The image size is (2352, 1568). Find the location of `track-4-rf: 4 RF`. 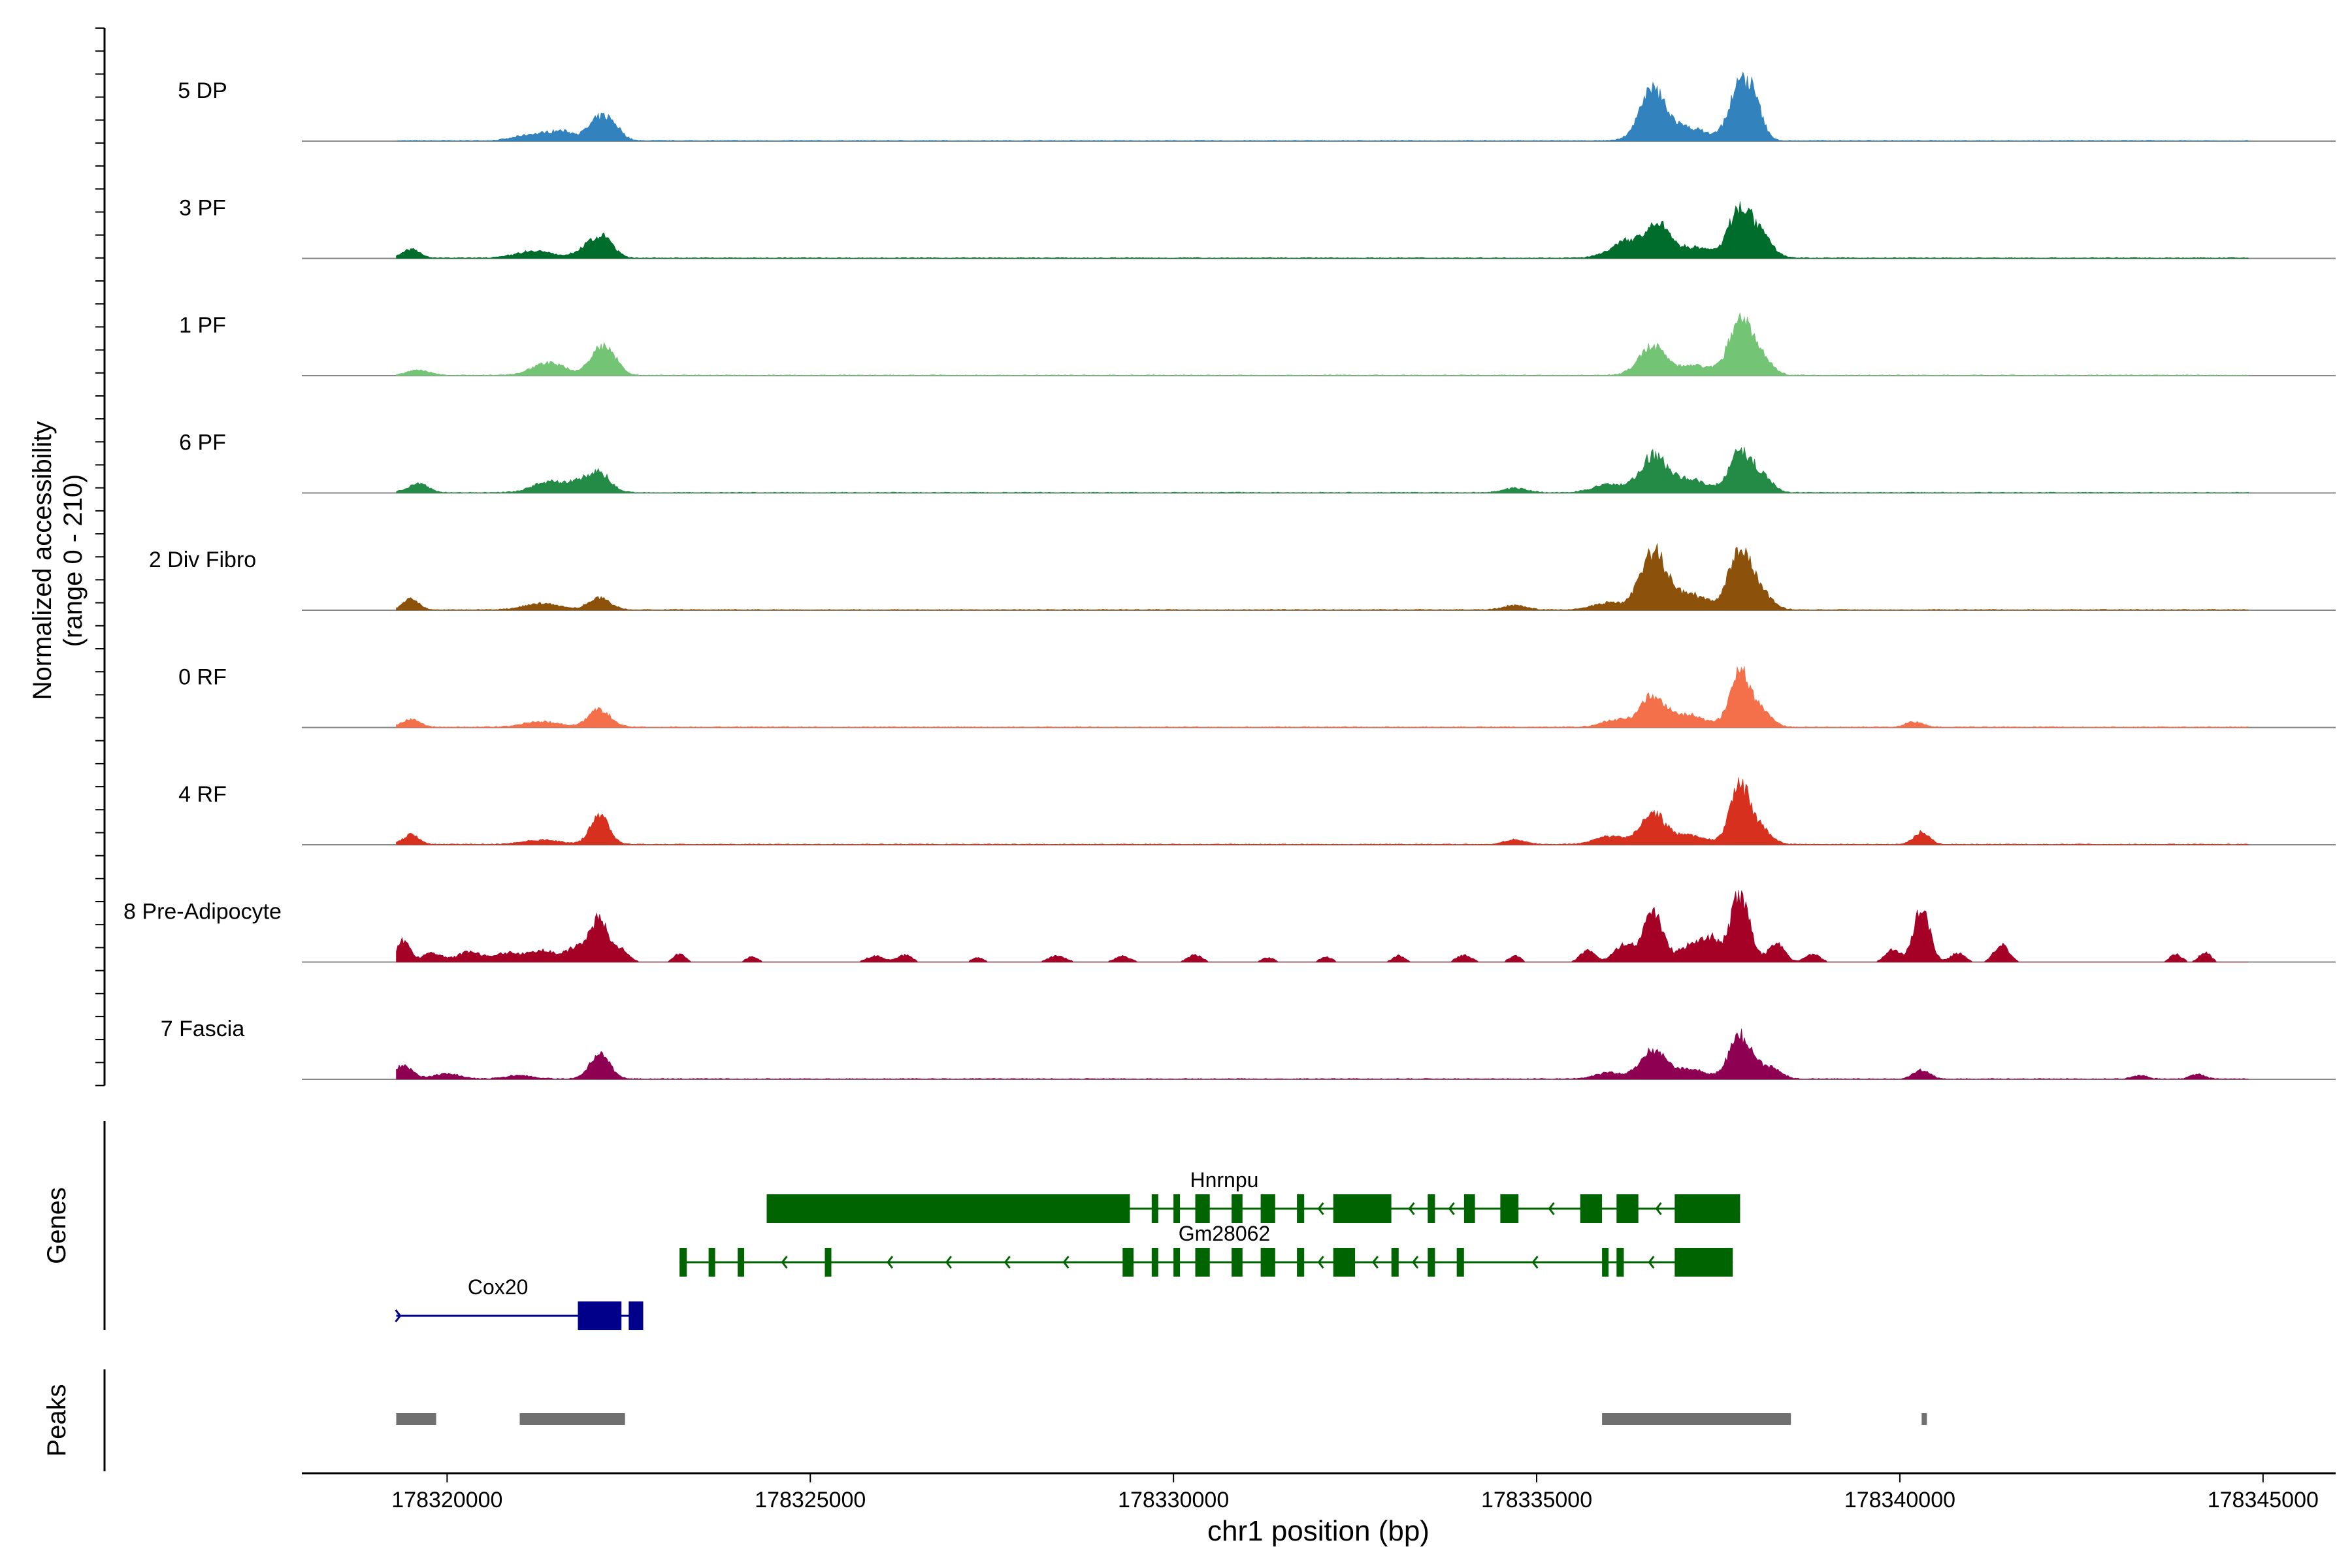

track-4-rf: 4 RF is located at coordinates (1257, 811).